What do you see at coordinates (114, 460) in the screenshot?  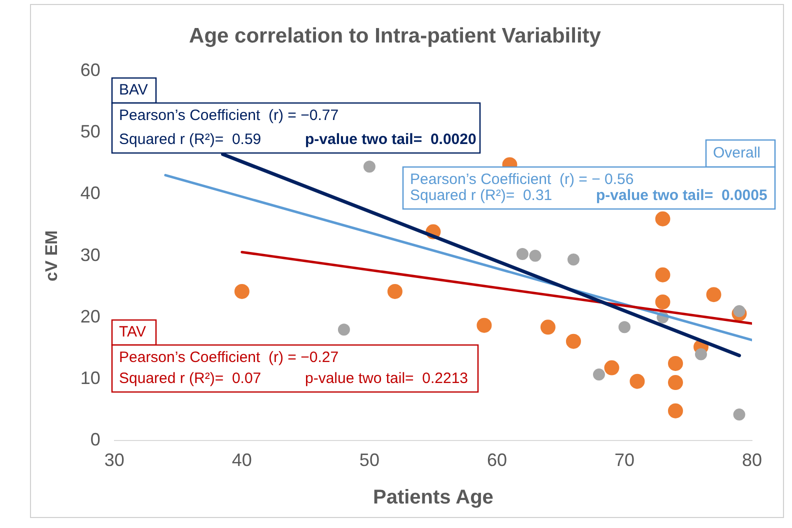 I see `x-tick-label: 30` at bounding box center [114, 460].